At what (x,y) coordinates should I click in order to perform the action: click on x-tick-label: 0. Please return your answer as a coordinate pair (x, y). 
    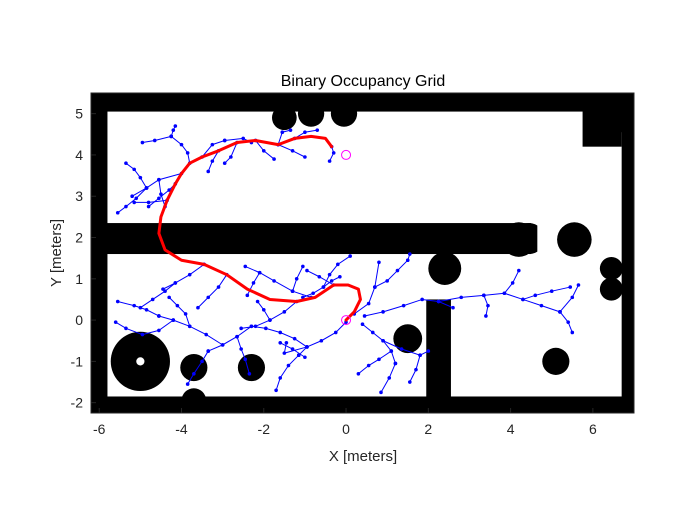
    Looking at the image, I should click on (346, 429).